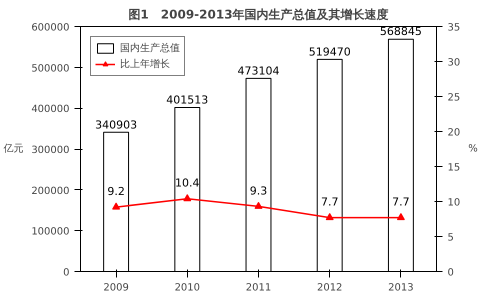  I want to click on y-tick-label: 100000, so click(50, 232).